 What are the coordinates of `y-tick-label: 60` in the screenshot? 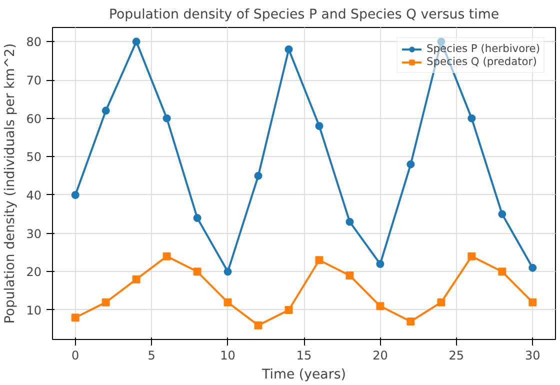 It's located at (34, 119).